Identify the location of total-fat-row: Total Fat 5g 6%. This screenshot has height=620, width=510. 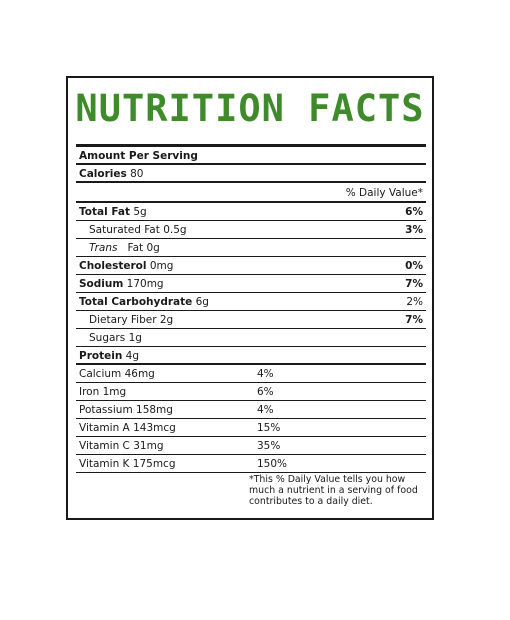
(251, 212).